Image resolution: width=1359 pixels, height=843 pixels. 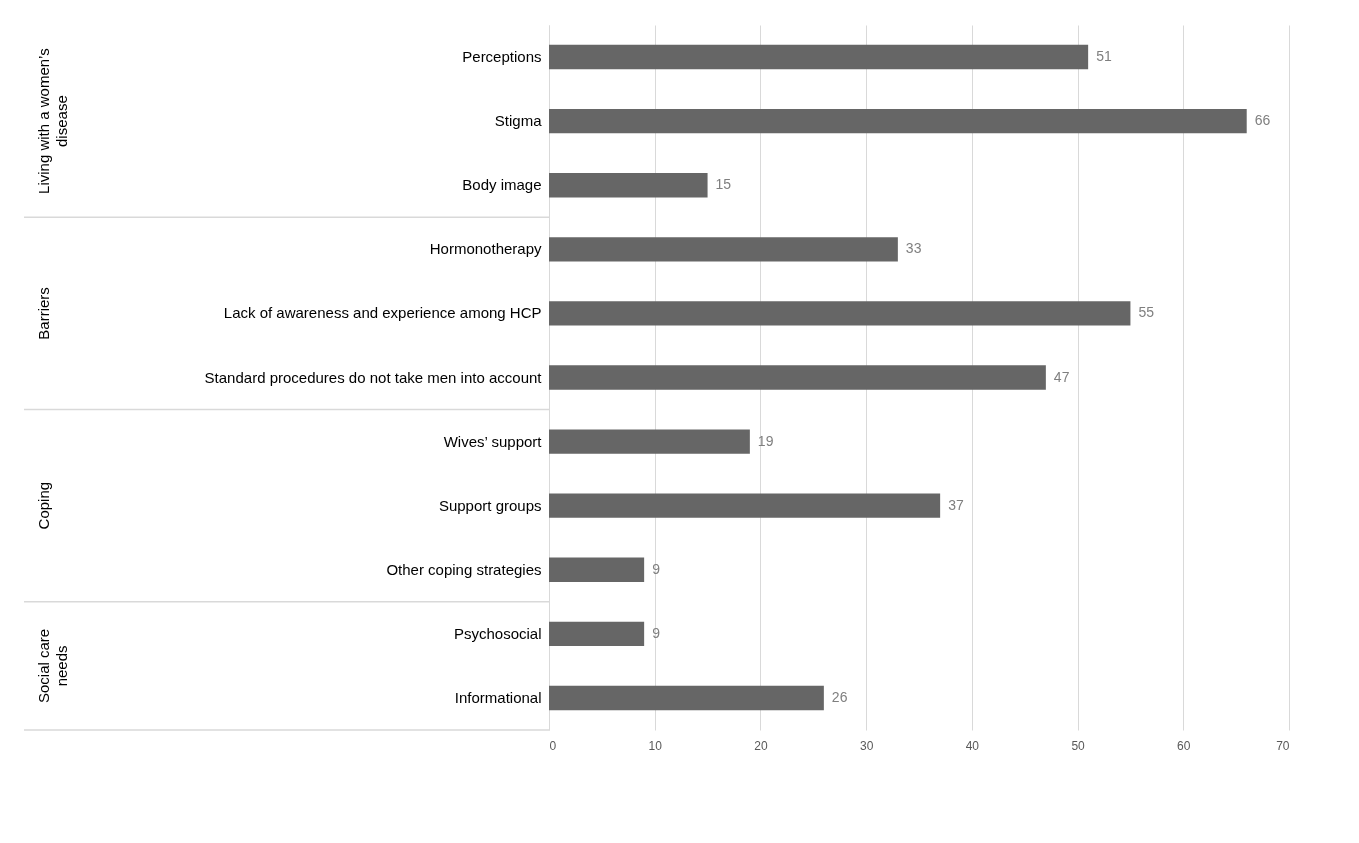 I want to click on x-tick-label: 30, so click(x=866, y=745).